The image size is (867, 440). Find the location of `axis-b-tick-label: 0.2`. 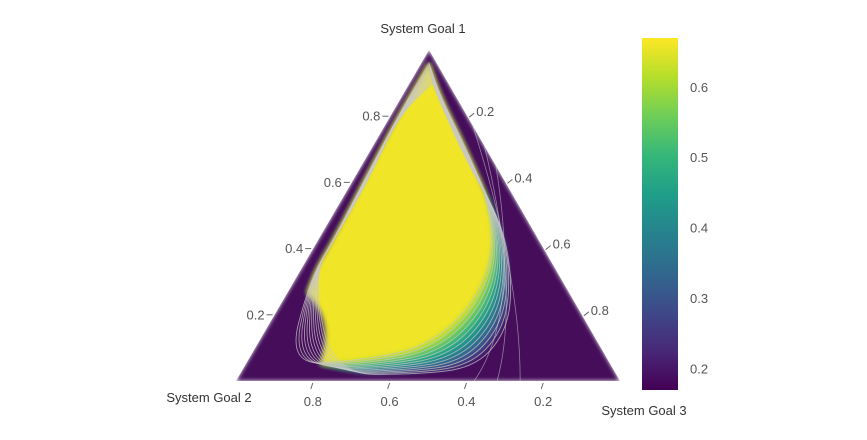

axis-b-tick-label: 0.2 is located at coordinates (543, 401).